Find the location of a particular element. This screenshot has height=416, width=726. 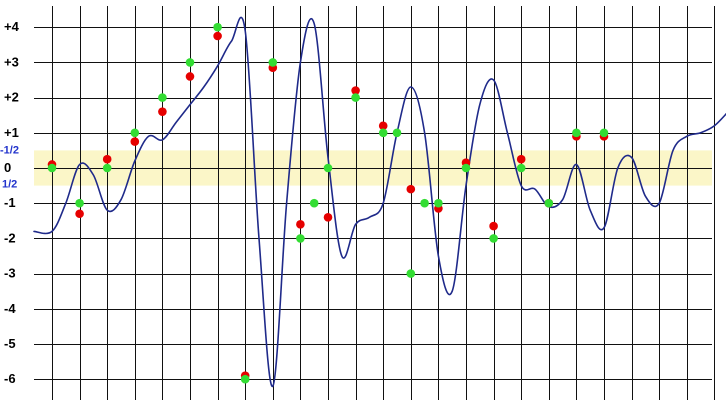

y-tick-label: -6 is located at coordinates (10, 378).